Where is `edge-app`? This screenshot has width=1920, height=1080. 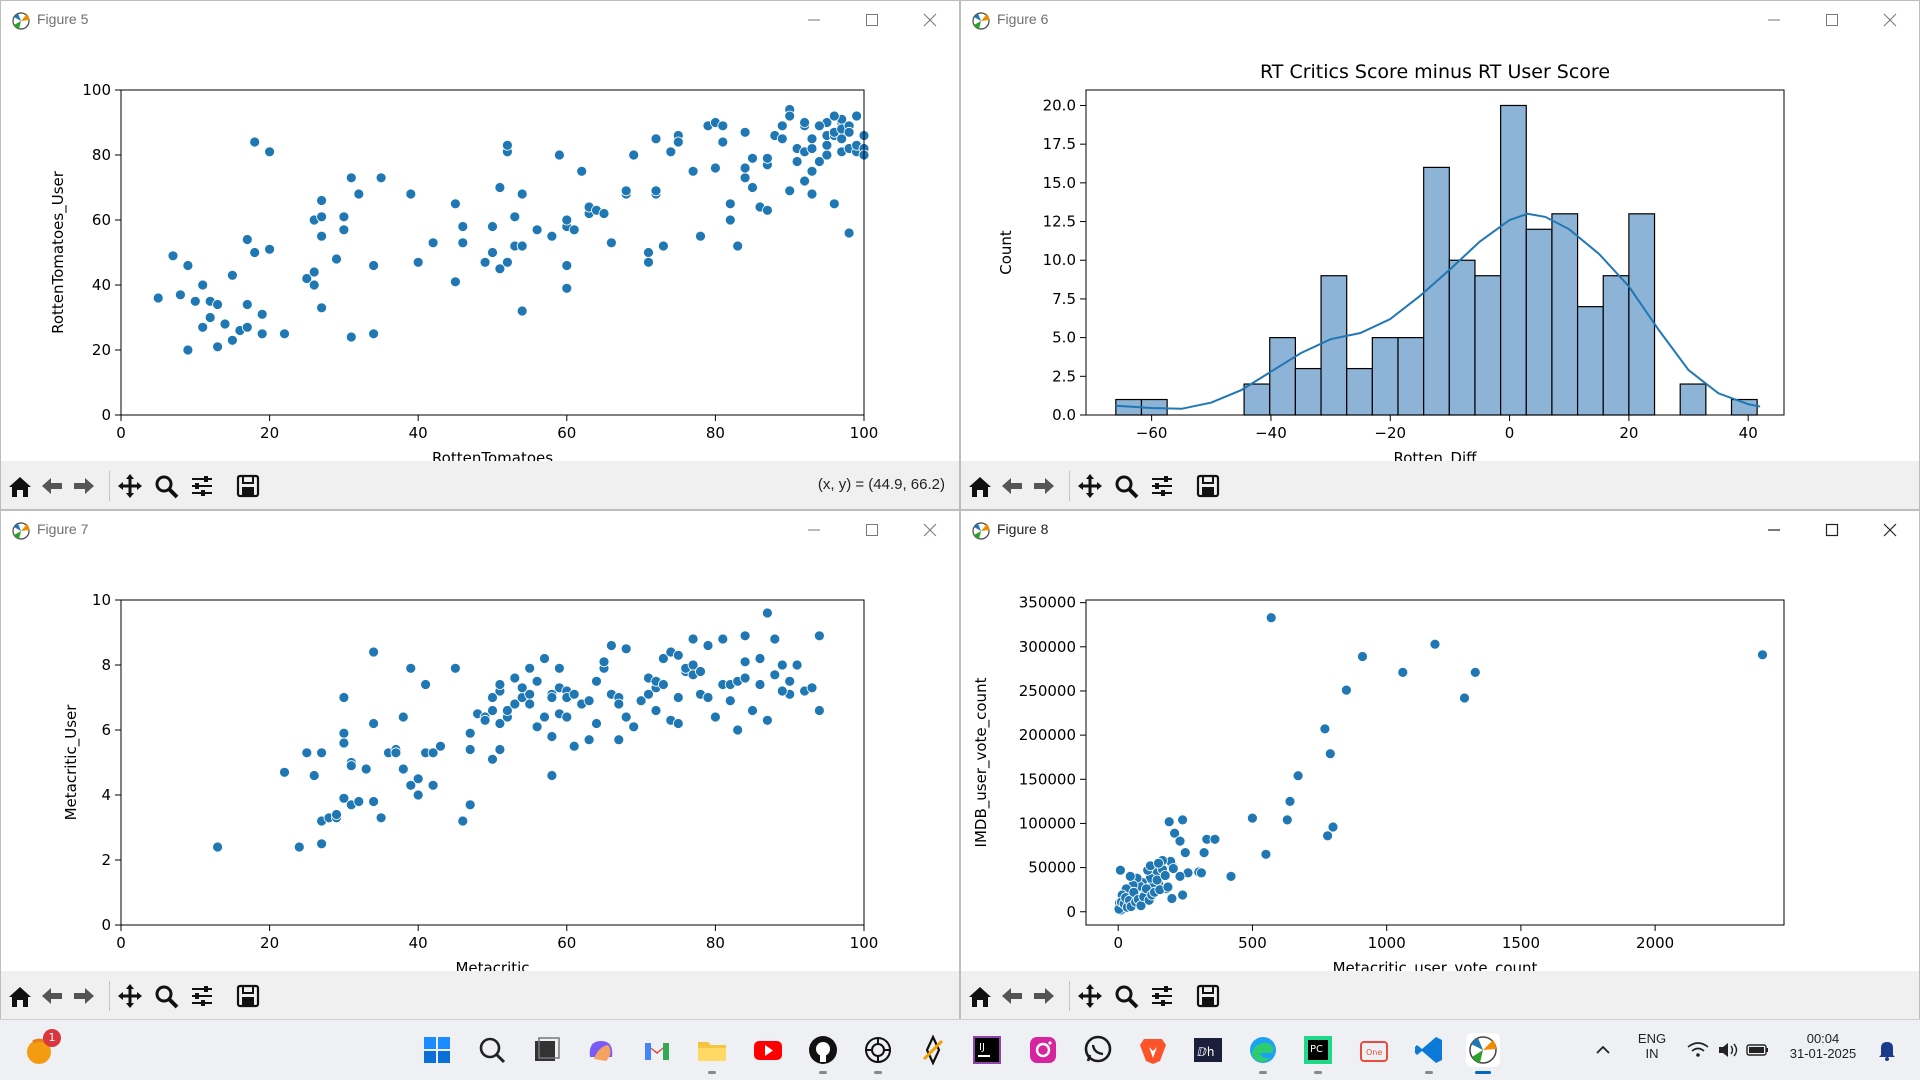 edge-app is located at coordinates (1263, 1053).